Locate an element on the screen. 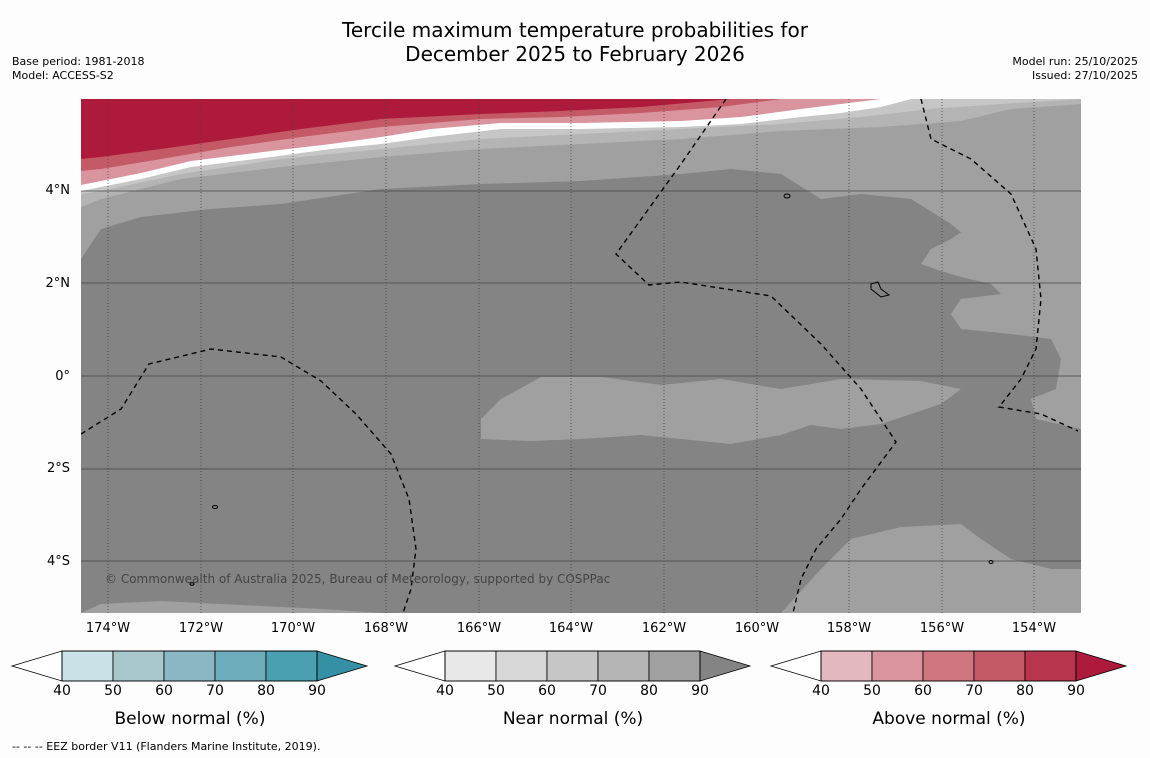  lon-label-166w: 166°W is located at coordinates (479, 628).